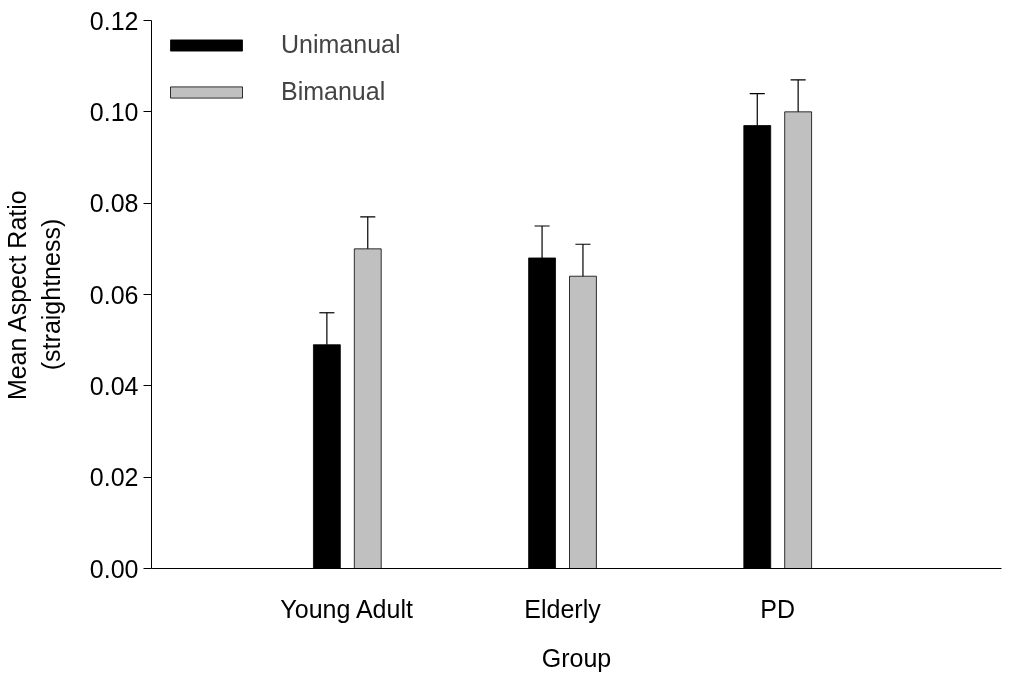  Describe the element at coordinates (114, 385) in the screenshot. I see `y-tick-label: 0.04` at that location.